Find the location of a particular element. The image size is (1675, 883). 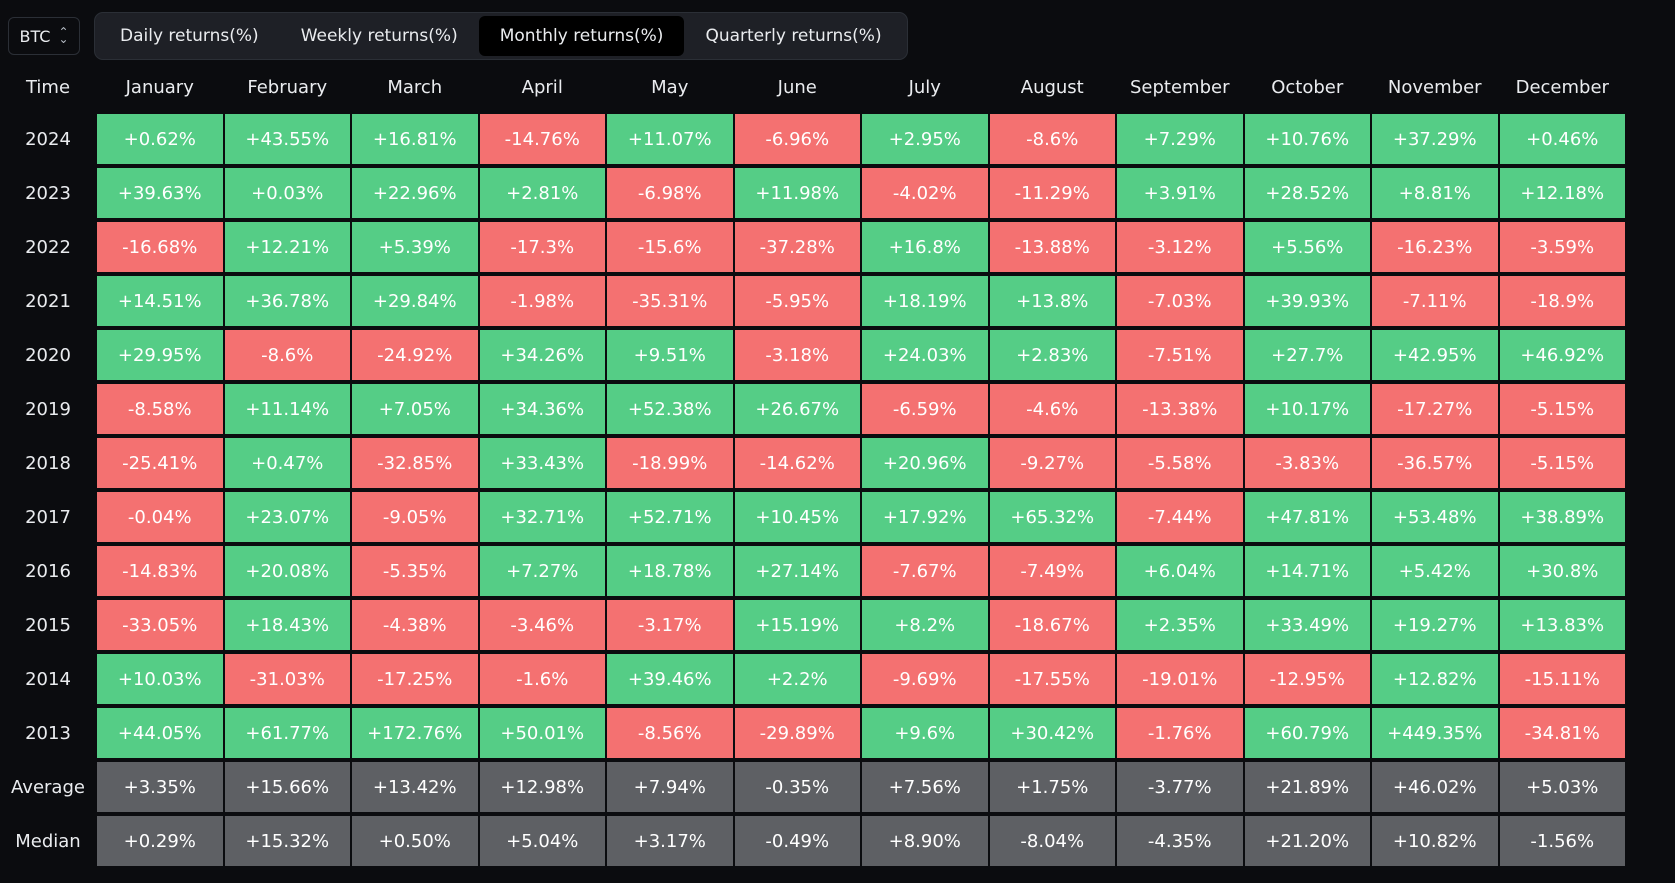

year-label: 2023 is located at coordinates (48, 193).